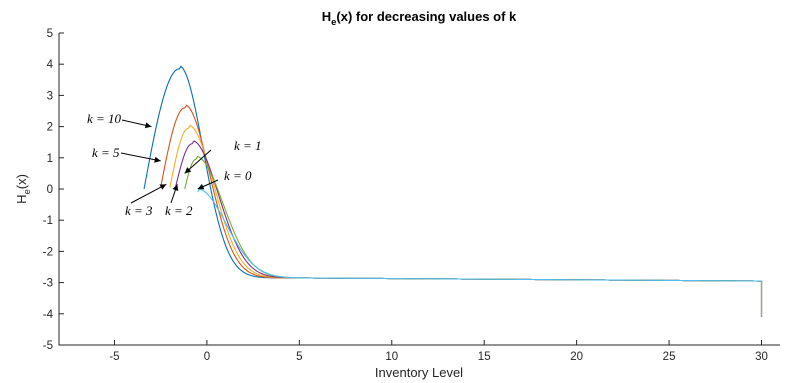 The width and height of the screenshot is (789, 383). What do you see at coordinates (299, 357) in the screenshot?
I see `x-tick-label: 5` at bounding box center [299, 357].